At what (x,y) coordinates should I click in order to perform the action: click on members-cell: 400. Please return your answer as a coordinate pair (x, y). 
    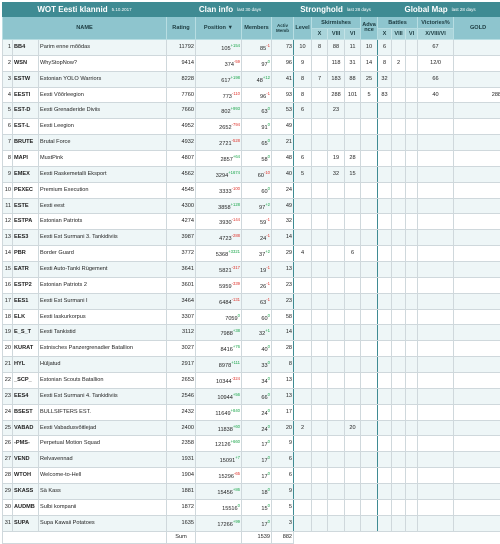
    Looking at the image, I should click on (257, 349).